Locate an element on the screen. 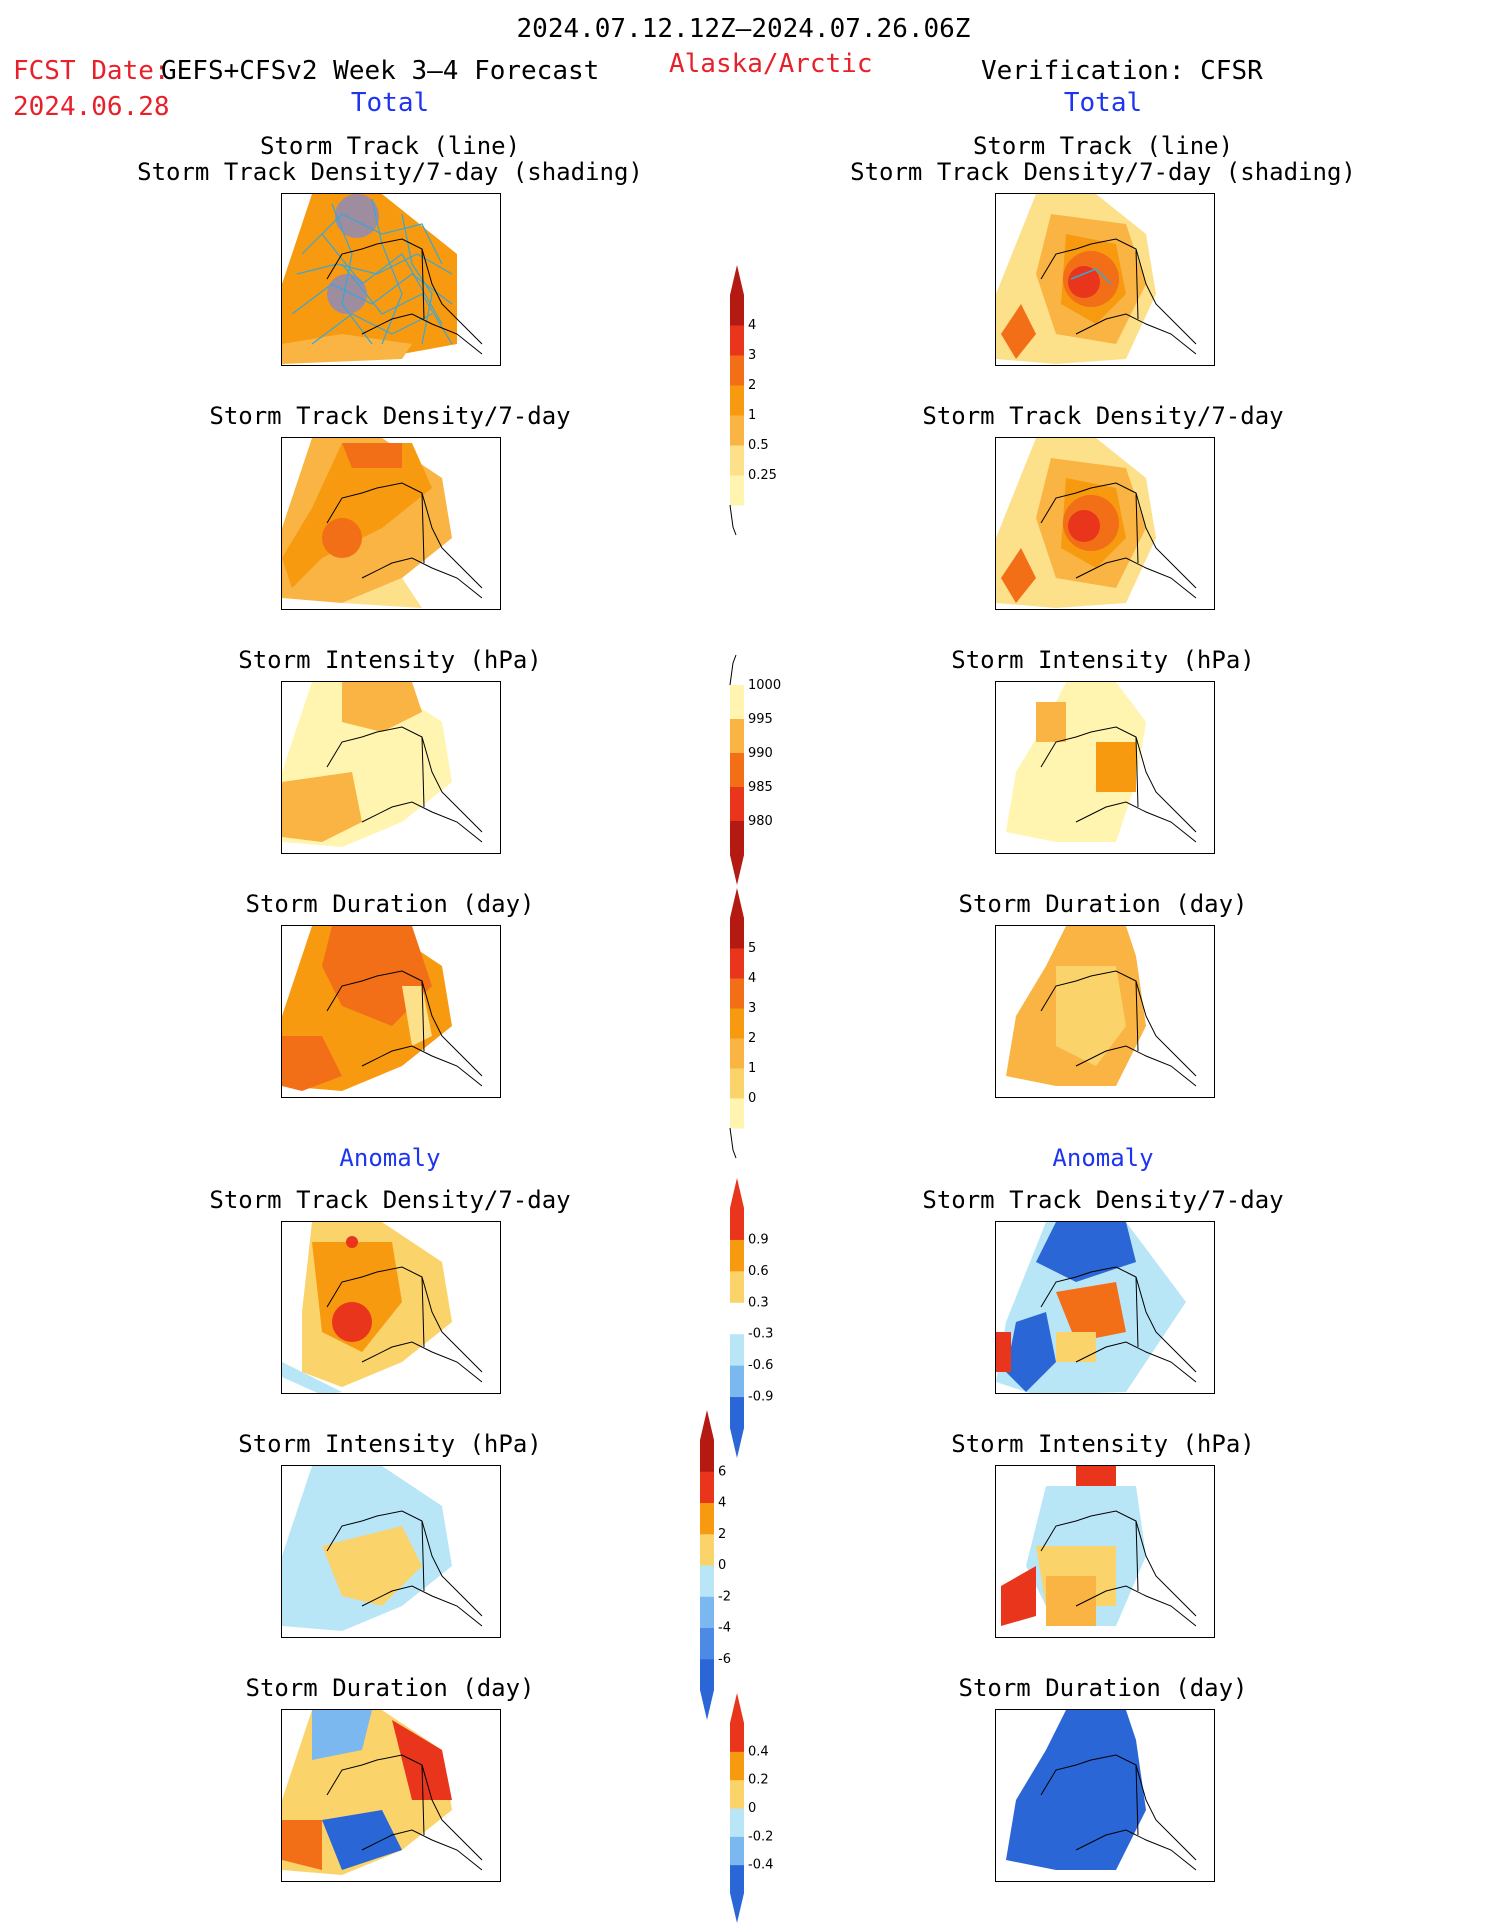 The height and width of the screenshot is (1925, 1487). left-anom-intensity-title: Storm Intensity (hPa) is located at coordinates (390, 1444).